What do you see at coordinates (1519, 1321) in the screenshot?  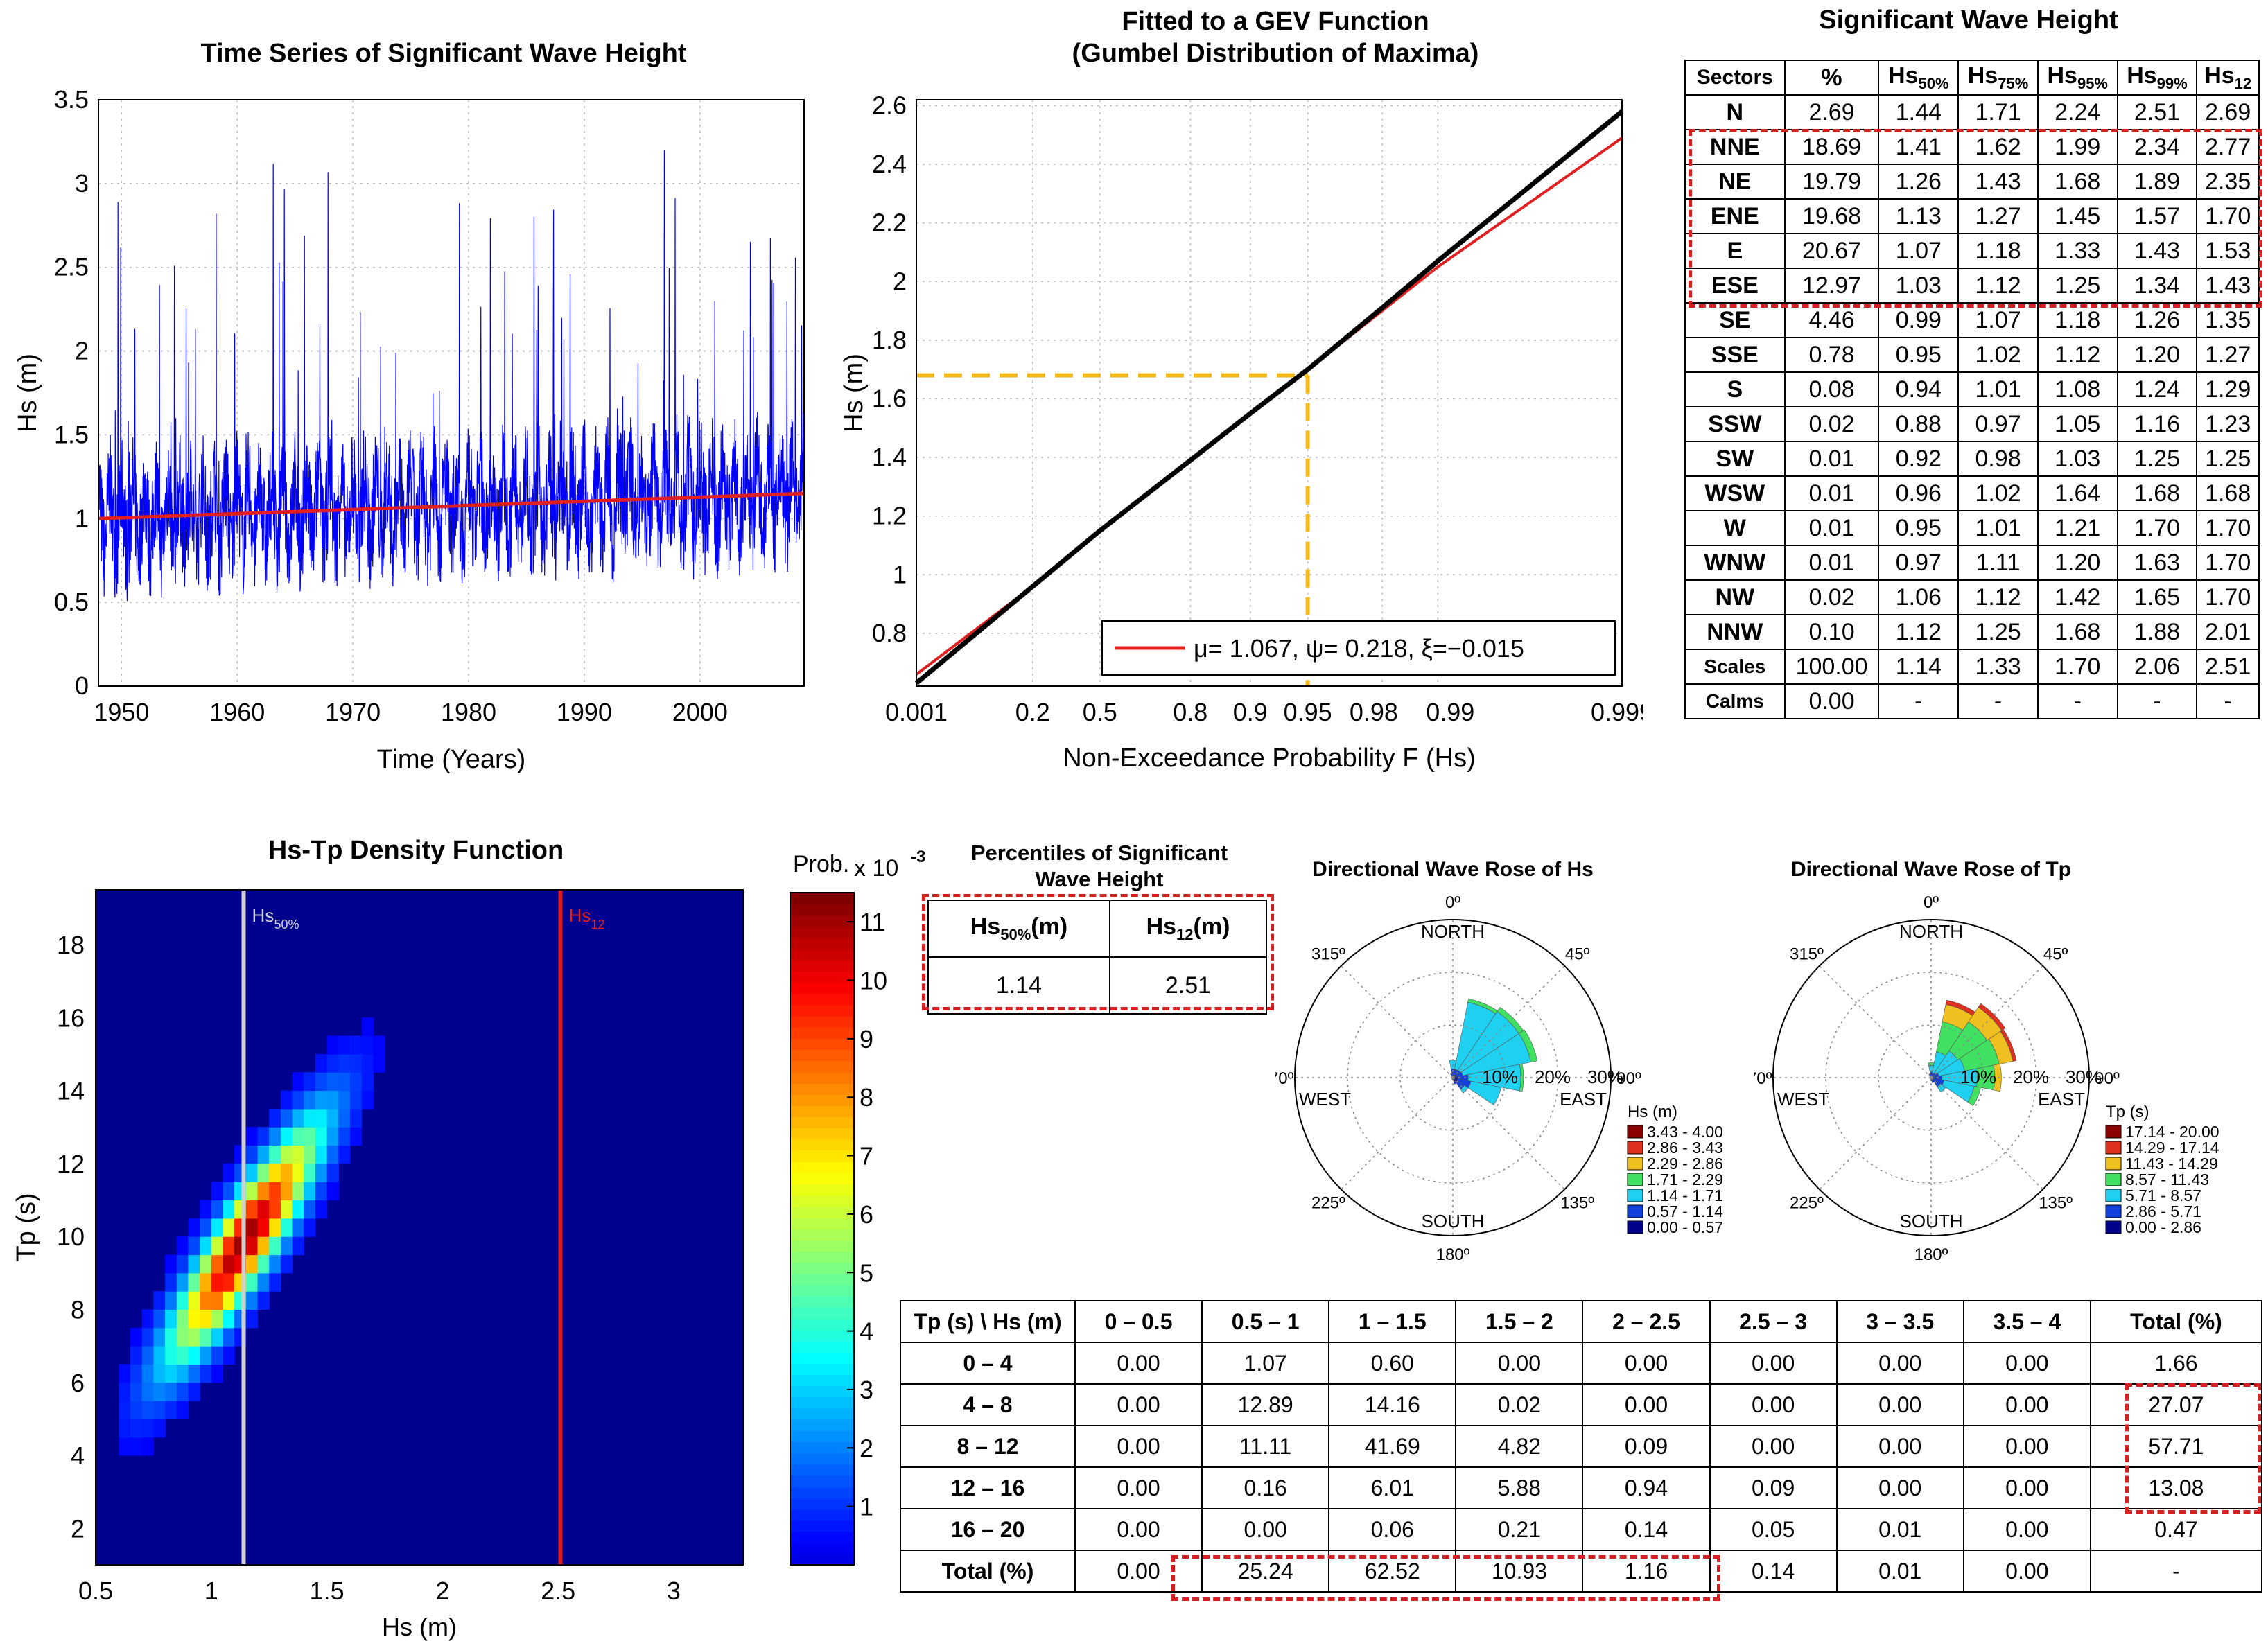 I see `joint-header-4: 1.5 – 2` at bounding box center [1519, 1321].